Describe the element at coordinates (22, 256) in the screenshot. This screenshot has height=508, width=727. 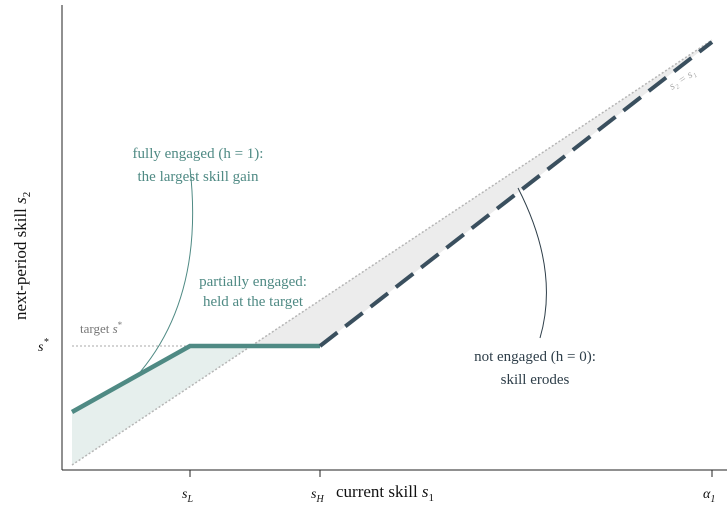
I see `y-axis-label: next-period skill s2` at that location.